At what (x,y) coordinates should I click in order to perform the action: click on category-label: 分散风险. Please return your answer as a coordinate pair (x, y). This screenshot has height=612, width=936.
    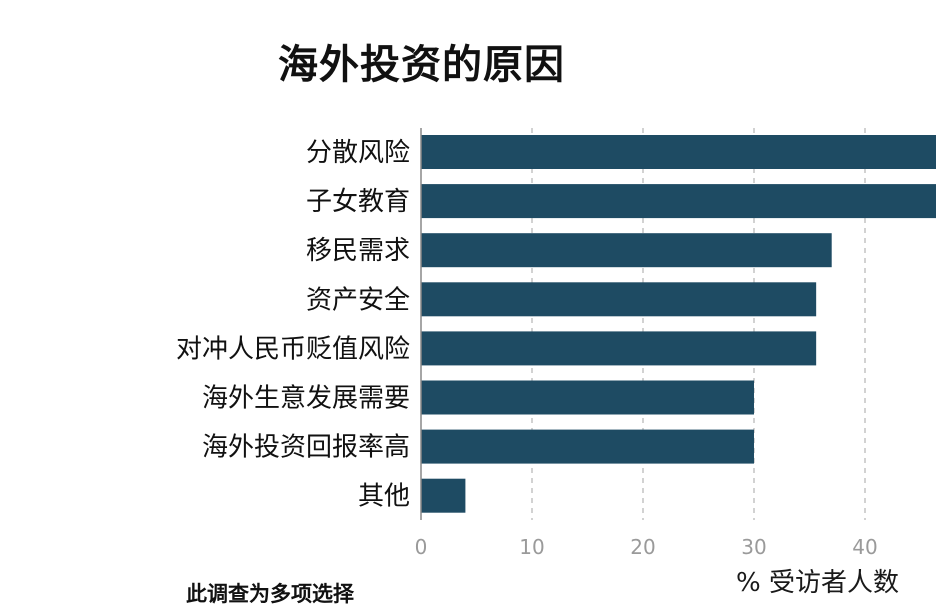
    Looking at the image, I should click on (358, 153).